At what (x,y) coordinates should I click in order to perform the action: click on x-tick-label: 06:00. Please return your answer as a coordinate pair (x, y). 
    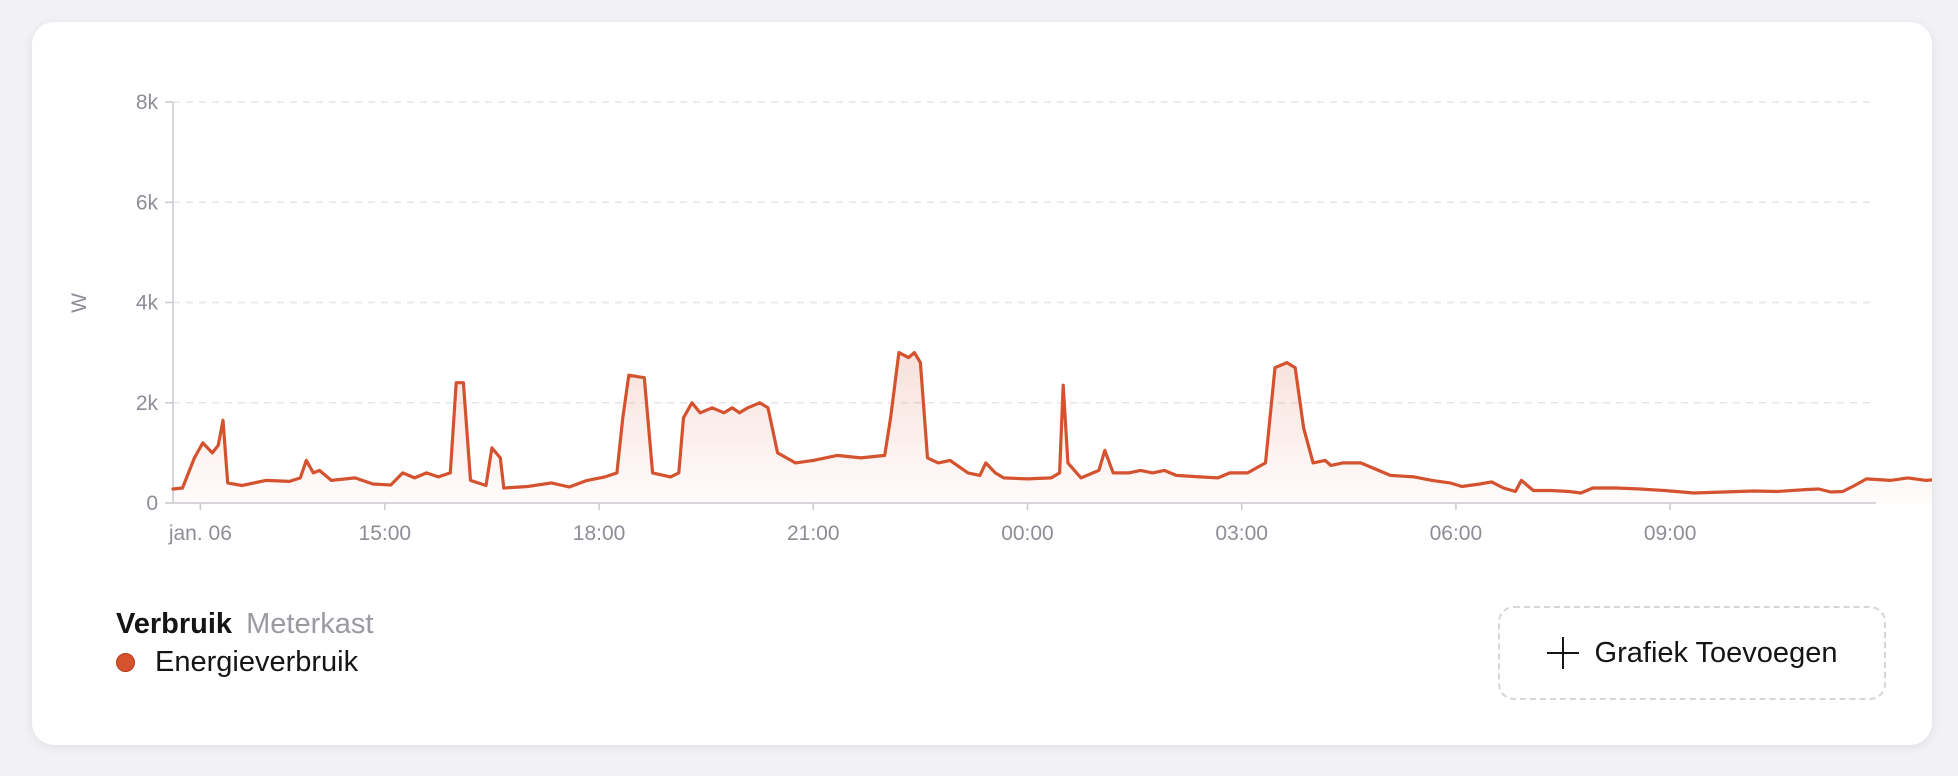
    Looking at the image, I should click on (1456, 533).